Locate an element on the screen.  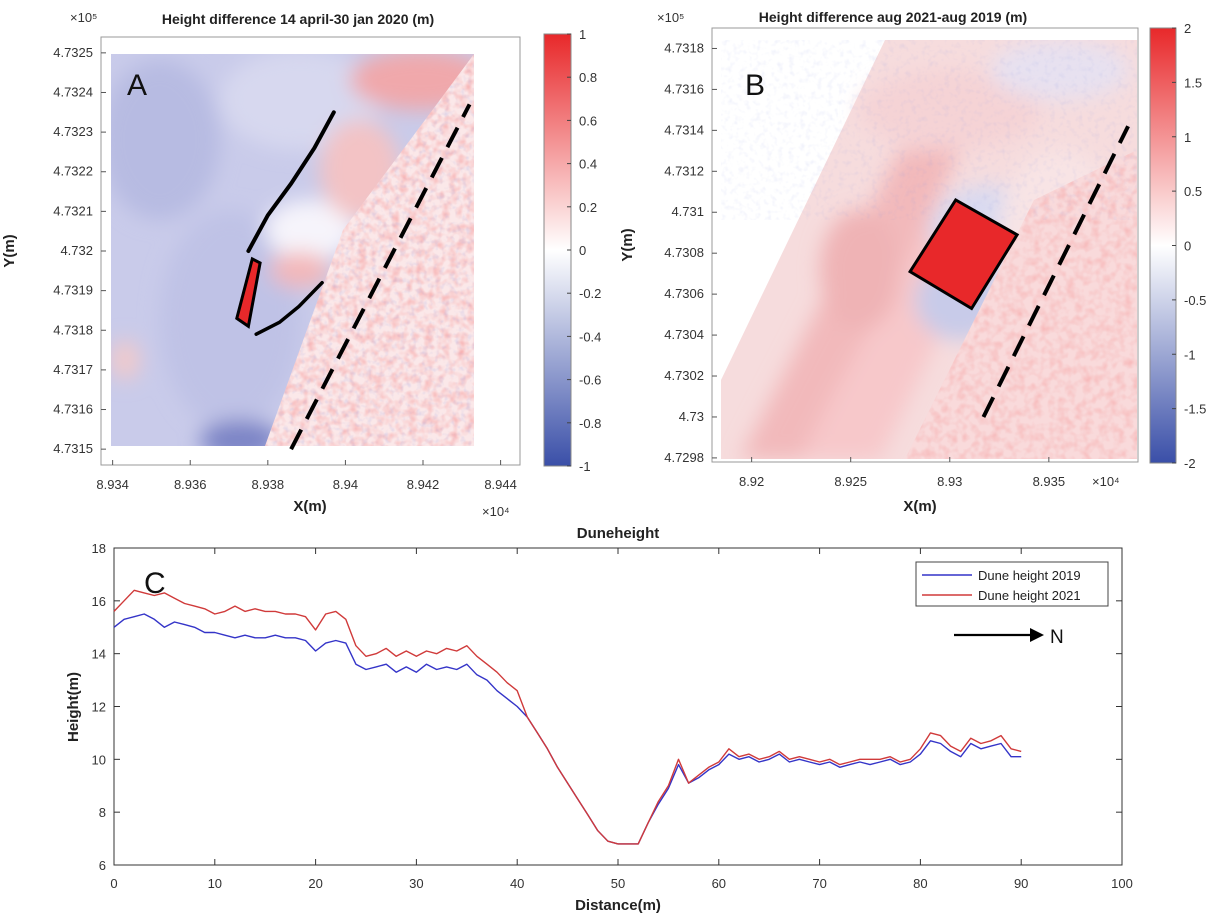
panel-b-annotations is located at coordinates (1019, 271).